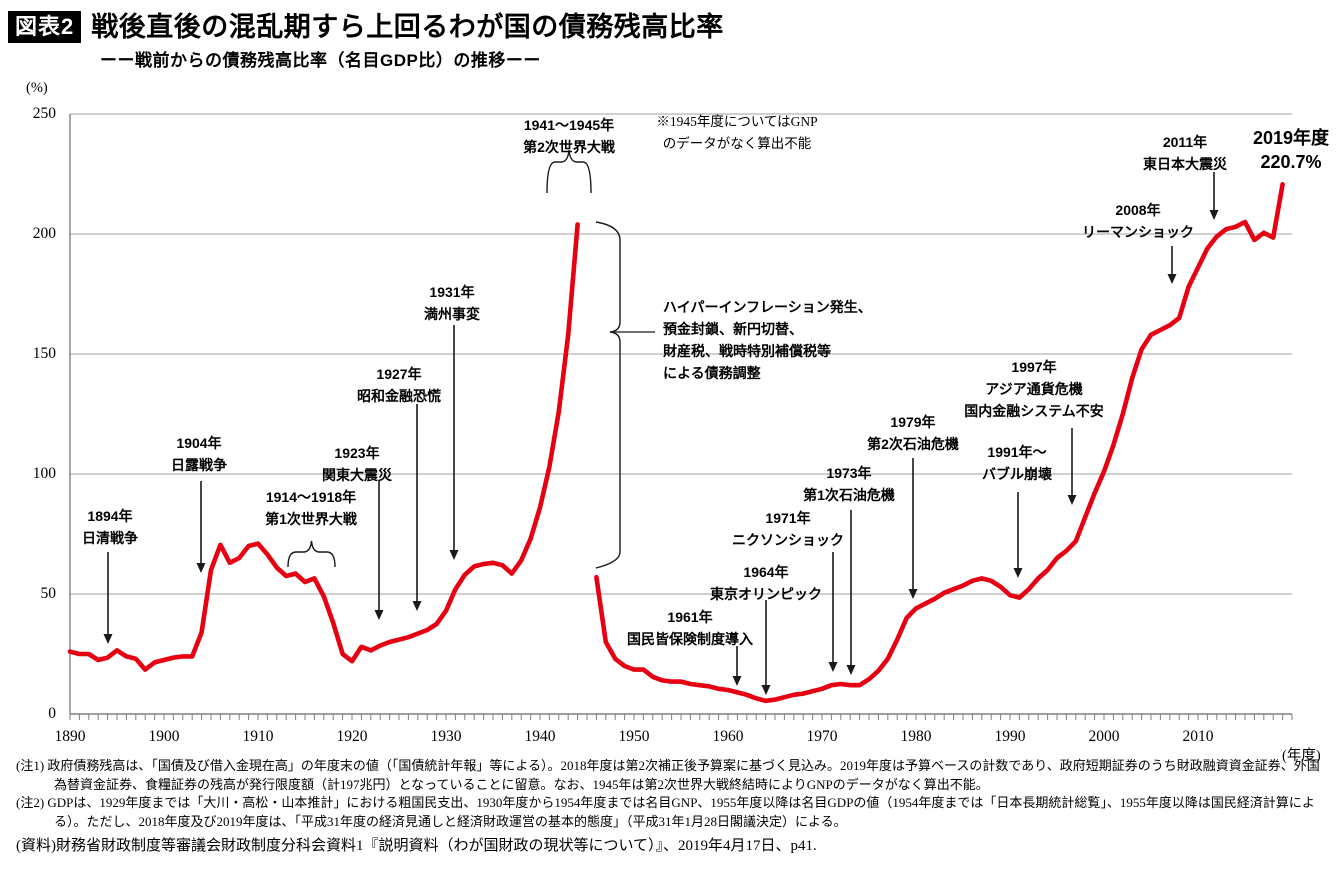 The image size is (1340, 879). I want to click on figure-number-badge: 図表2, so click(45, 27).